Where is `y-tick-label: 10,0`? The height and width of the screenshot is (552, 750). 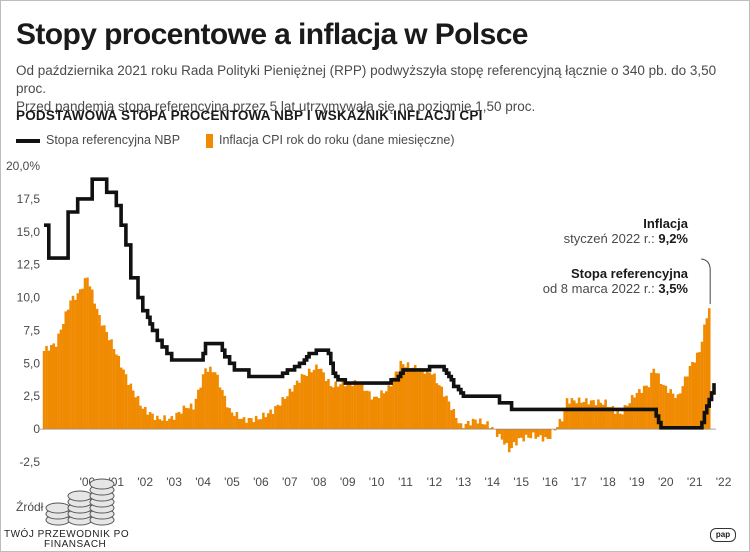 y-tick-label: 10,0 is located at coordinates (29, 298).